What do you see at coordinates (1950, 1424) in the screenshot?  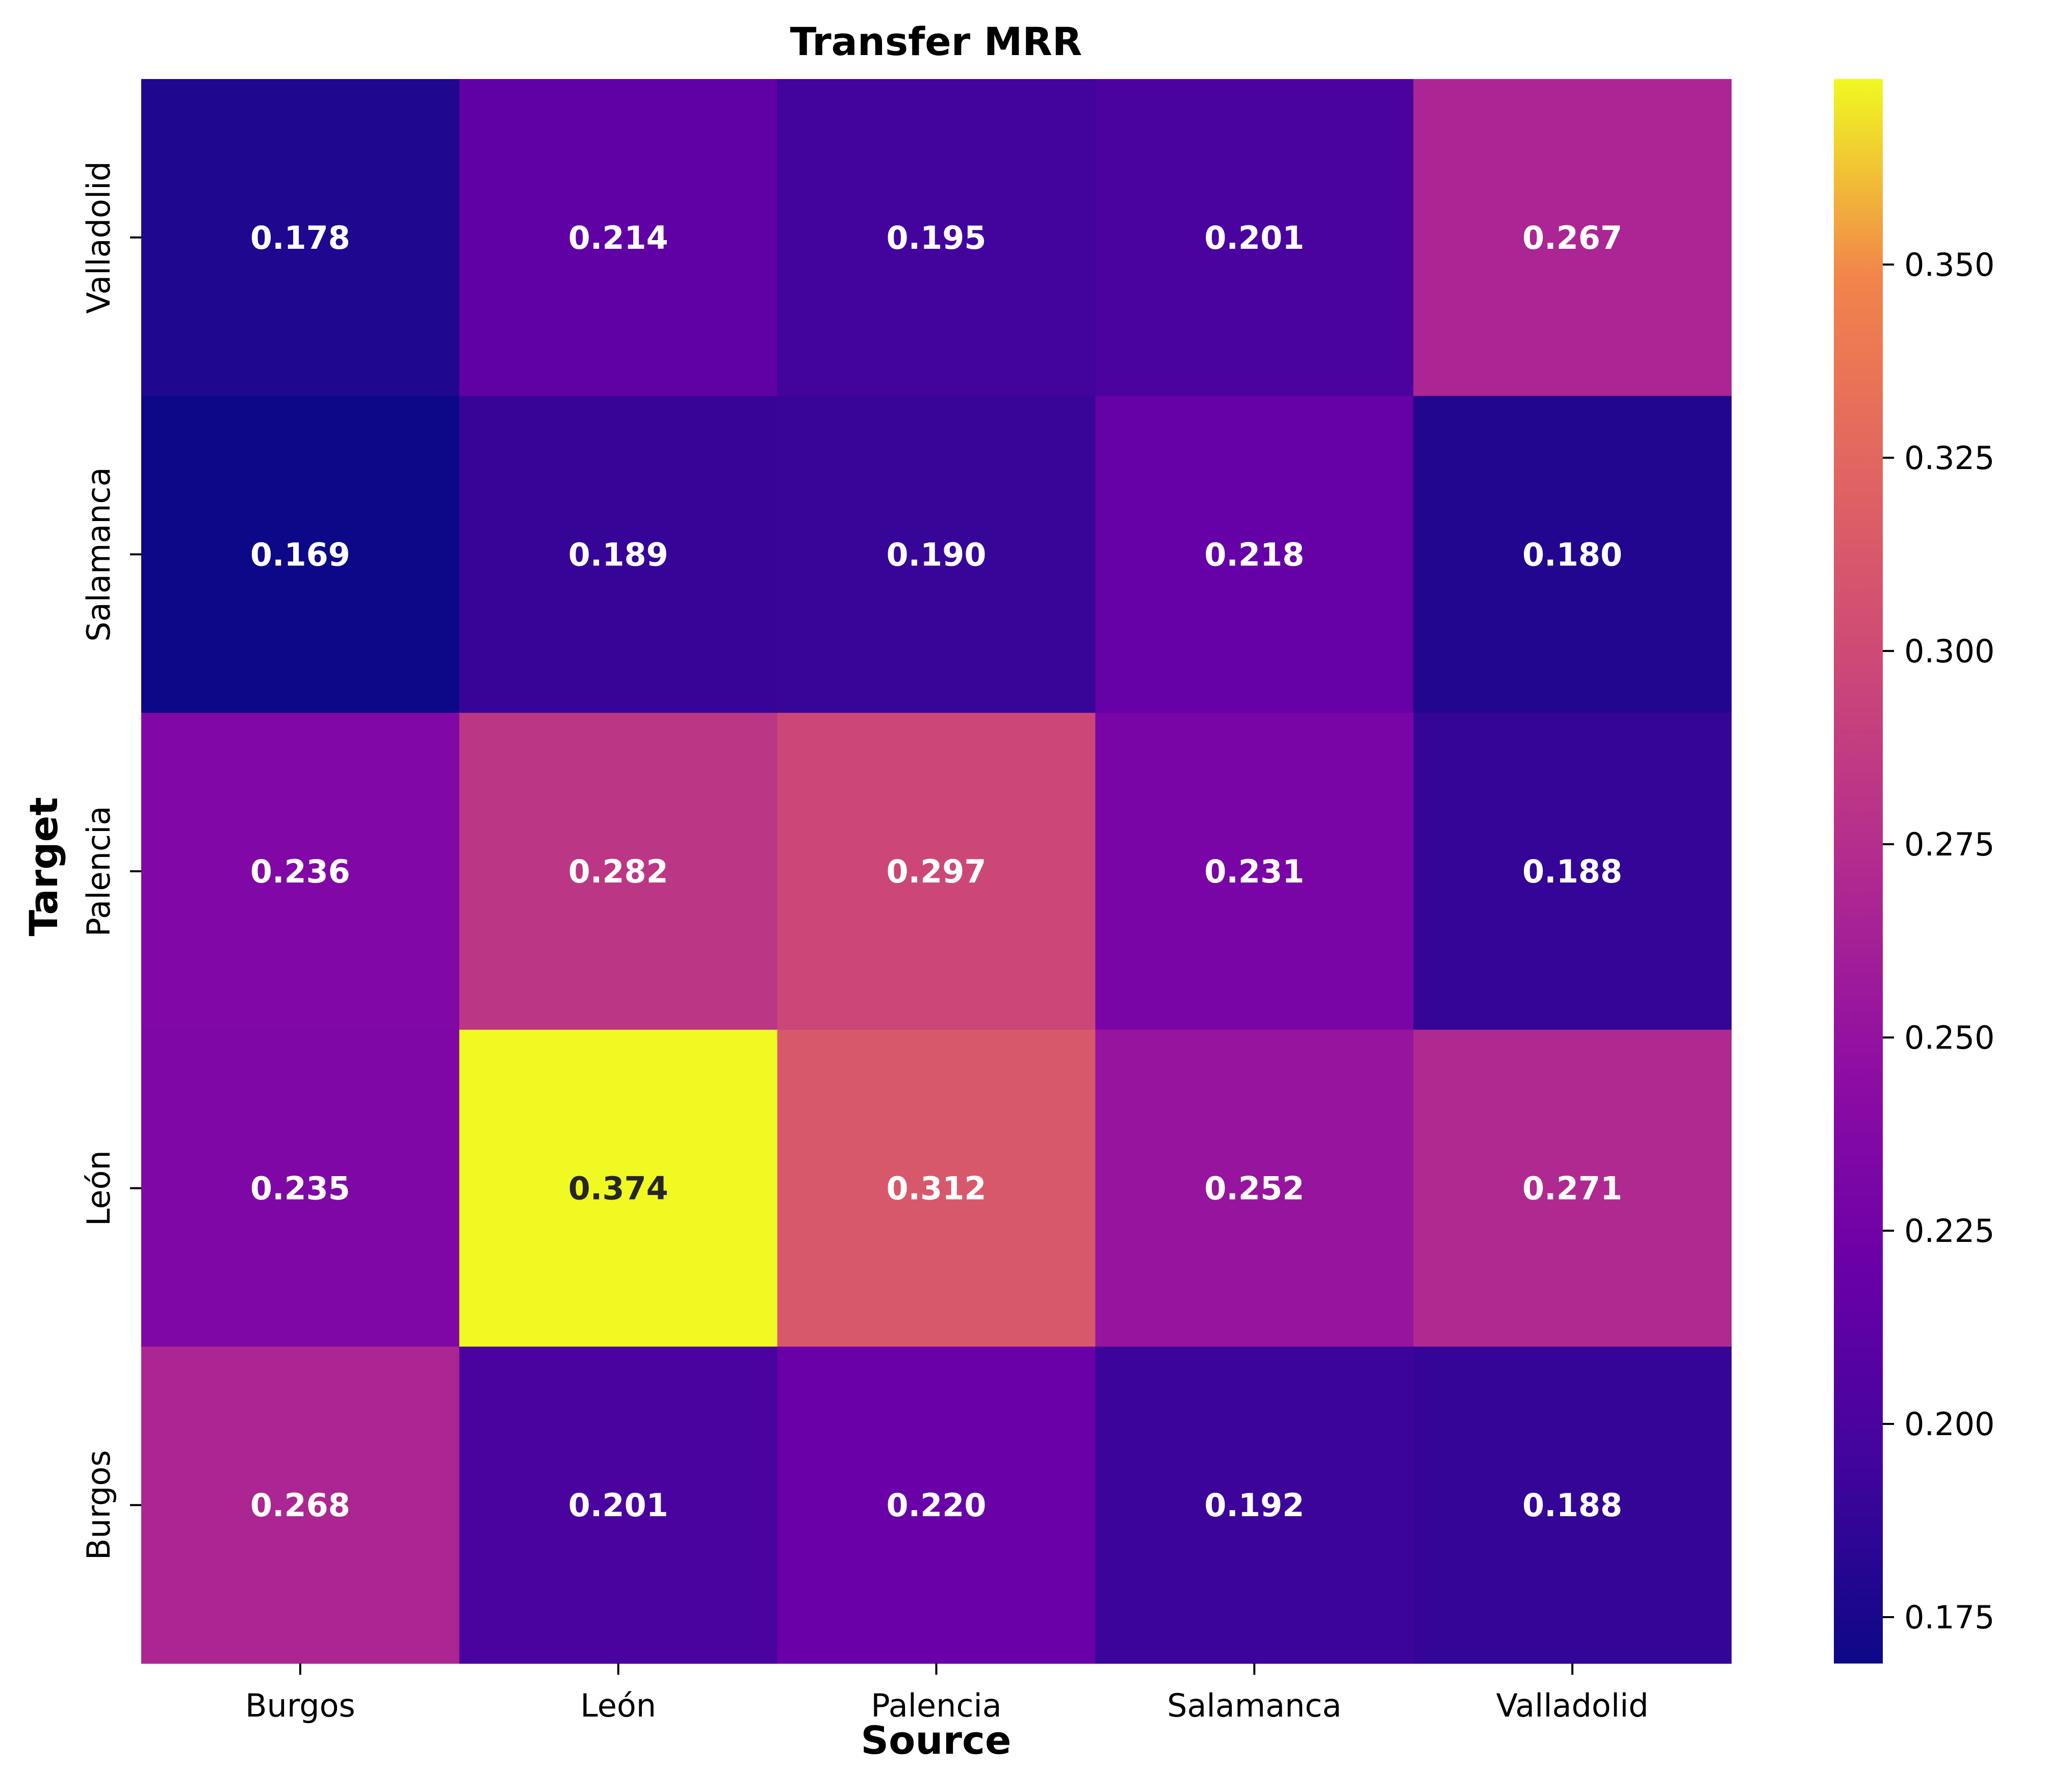 I see `colorbar-tick-label: 0.200` at bounding box center [1950, 1424].